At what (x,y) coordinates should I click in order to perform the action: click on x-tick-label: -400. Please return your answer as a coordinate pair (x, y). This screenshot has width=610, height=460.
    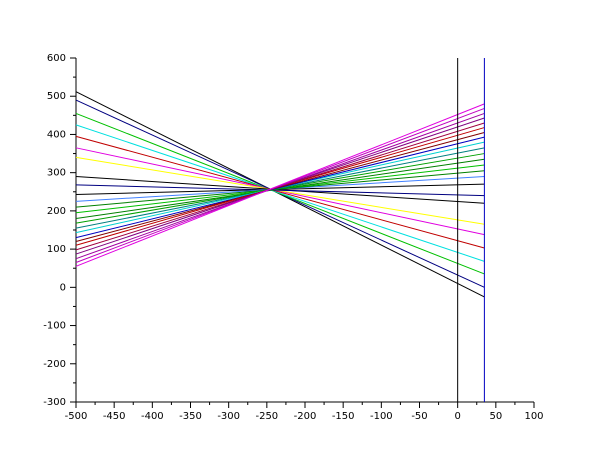
    Looking at the image, I should click on (152, 416).